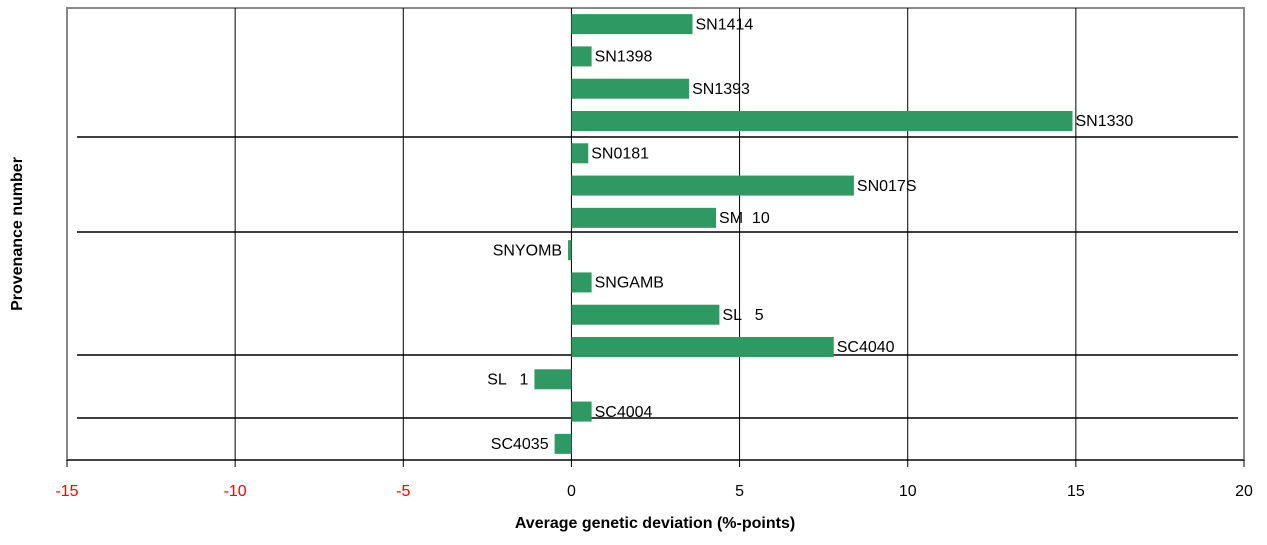 The image size is (1267, 545). I want to click on x-axis-title: Average genetic deviation (%-points), so click(655, 523).